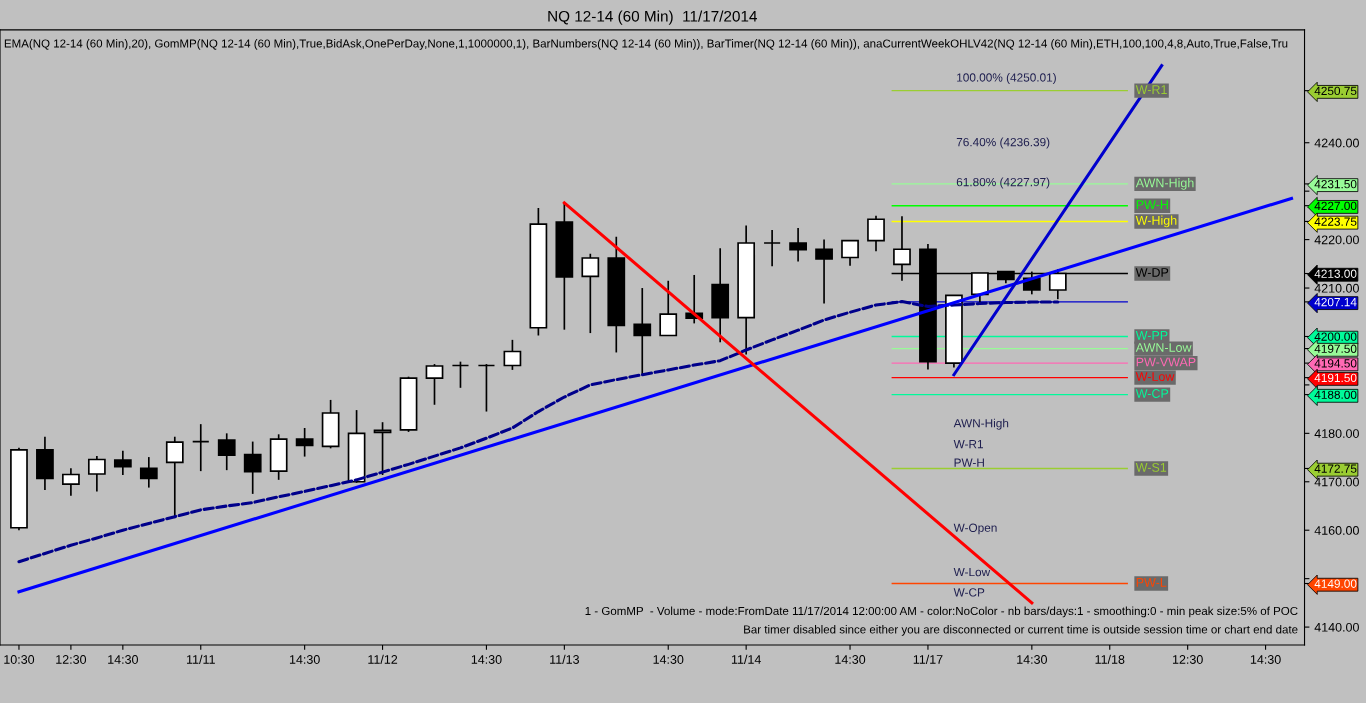 This screenshot has width=1366, height=703. I want to click on annotation: W-Open, so click(975, 529).